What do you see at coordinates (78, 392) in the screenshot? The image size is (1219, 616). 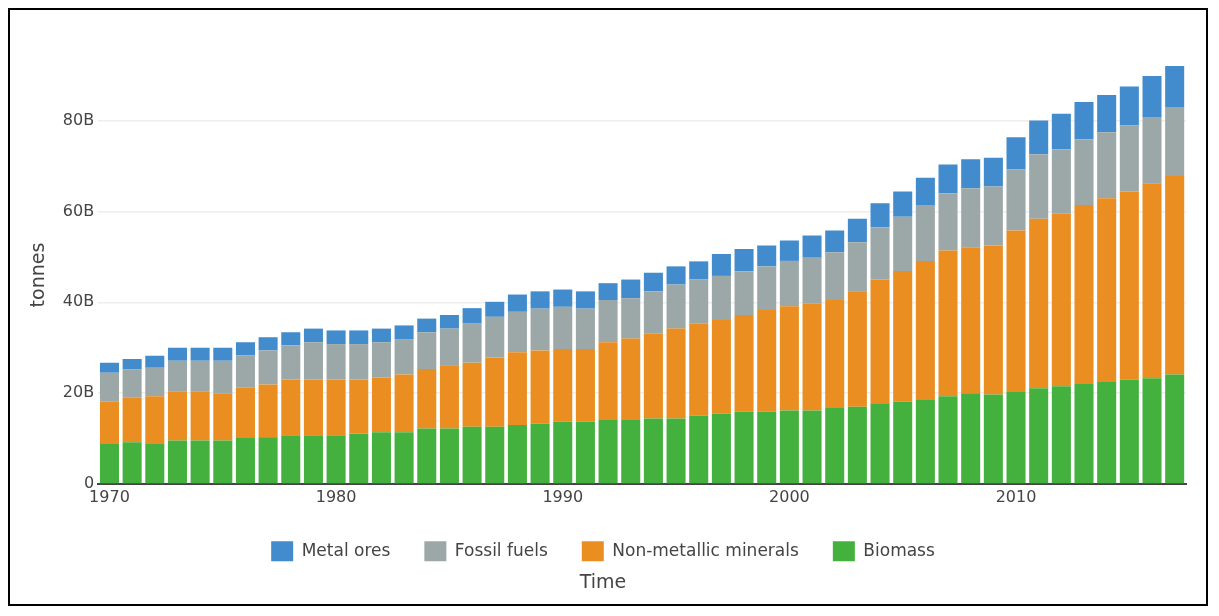 I see `y-tick-label: 20B` at bounding box center [78, 392].